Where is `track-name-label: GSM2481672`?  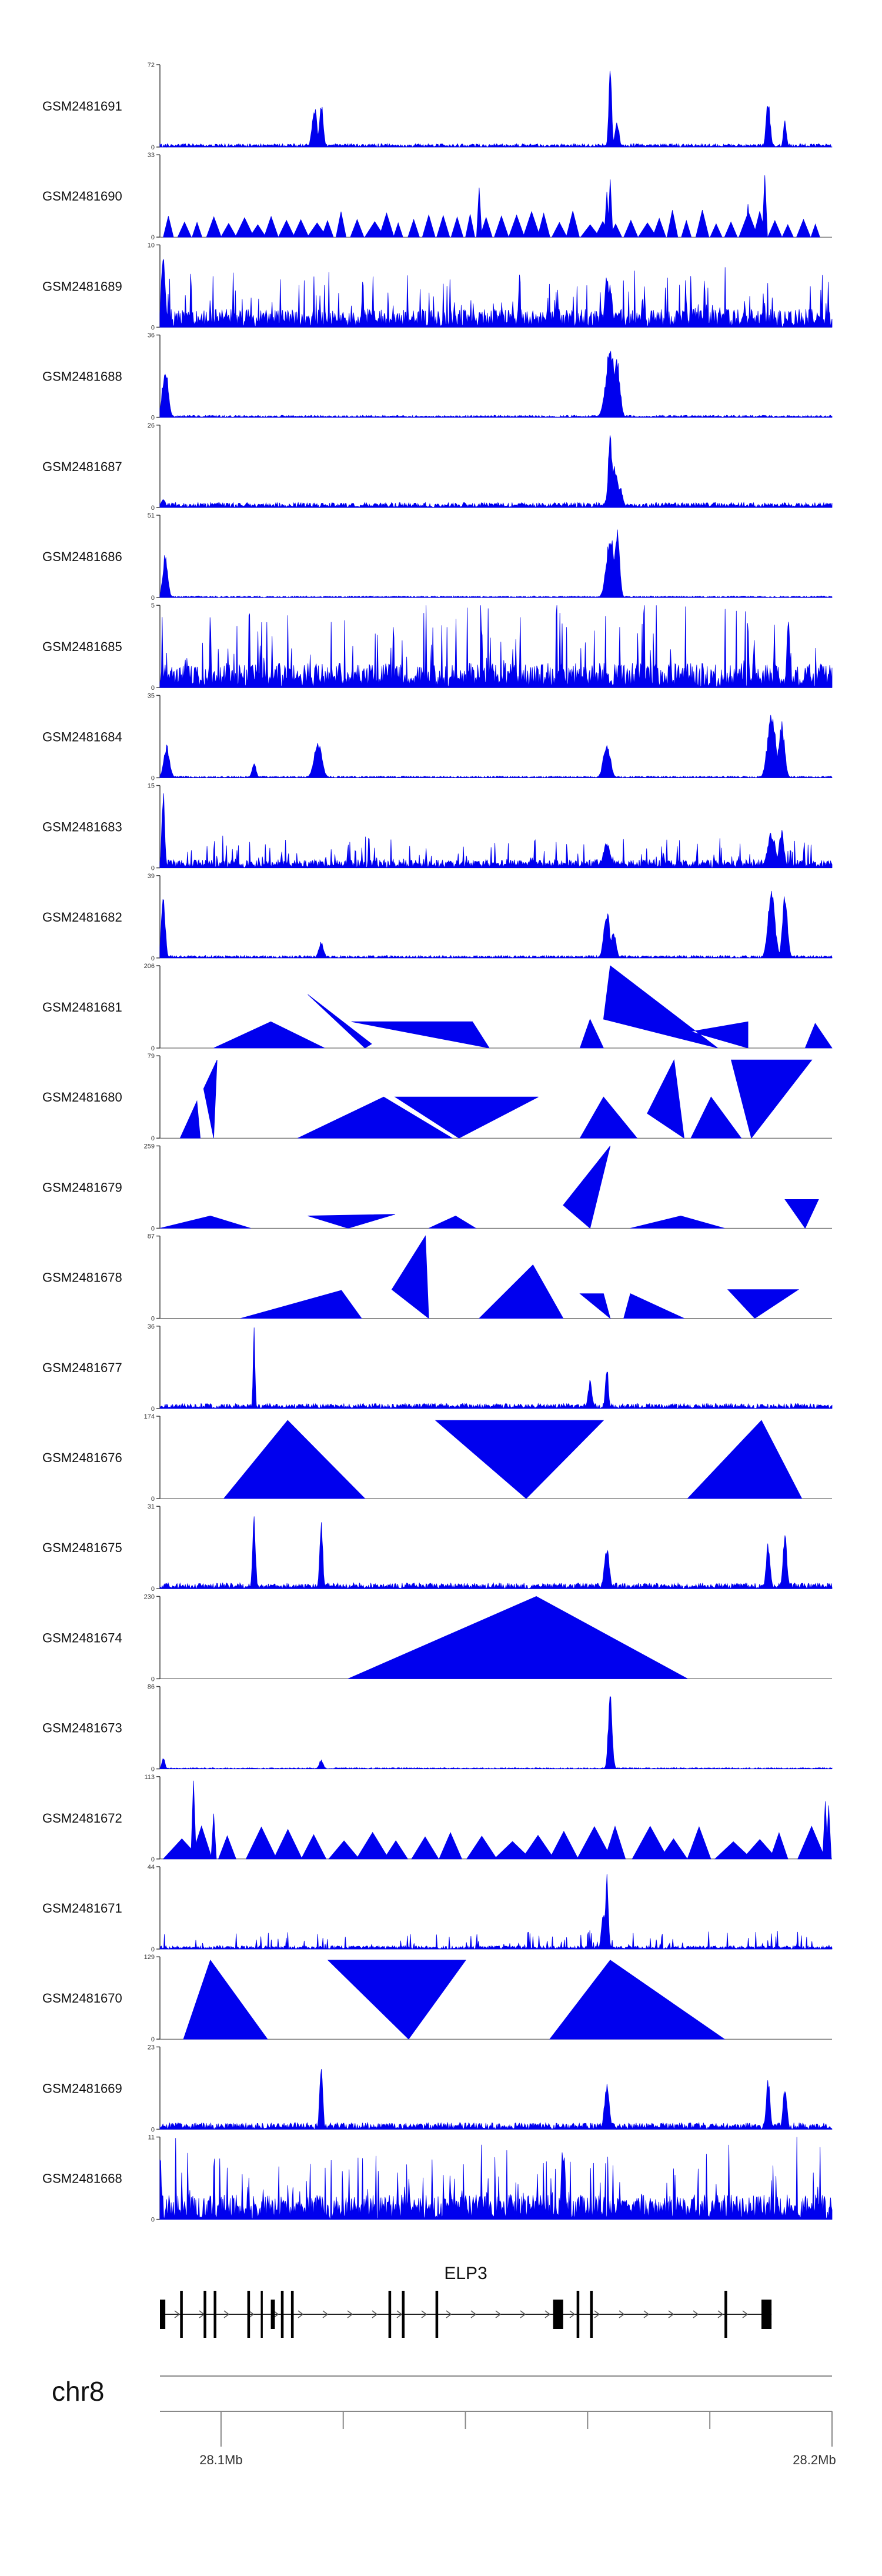
track-name-label: GSM2481672 is located at coordinates (82, 1818).